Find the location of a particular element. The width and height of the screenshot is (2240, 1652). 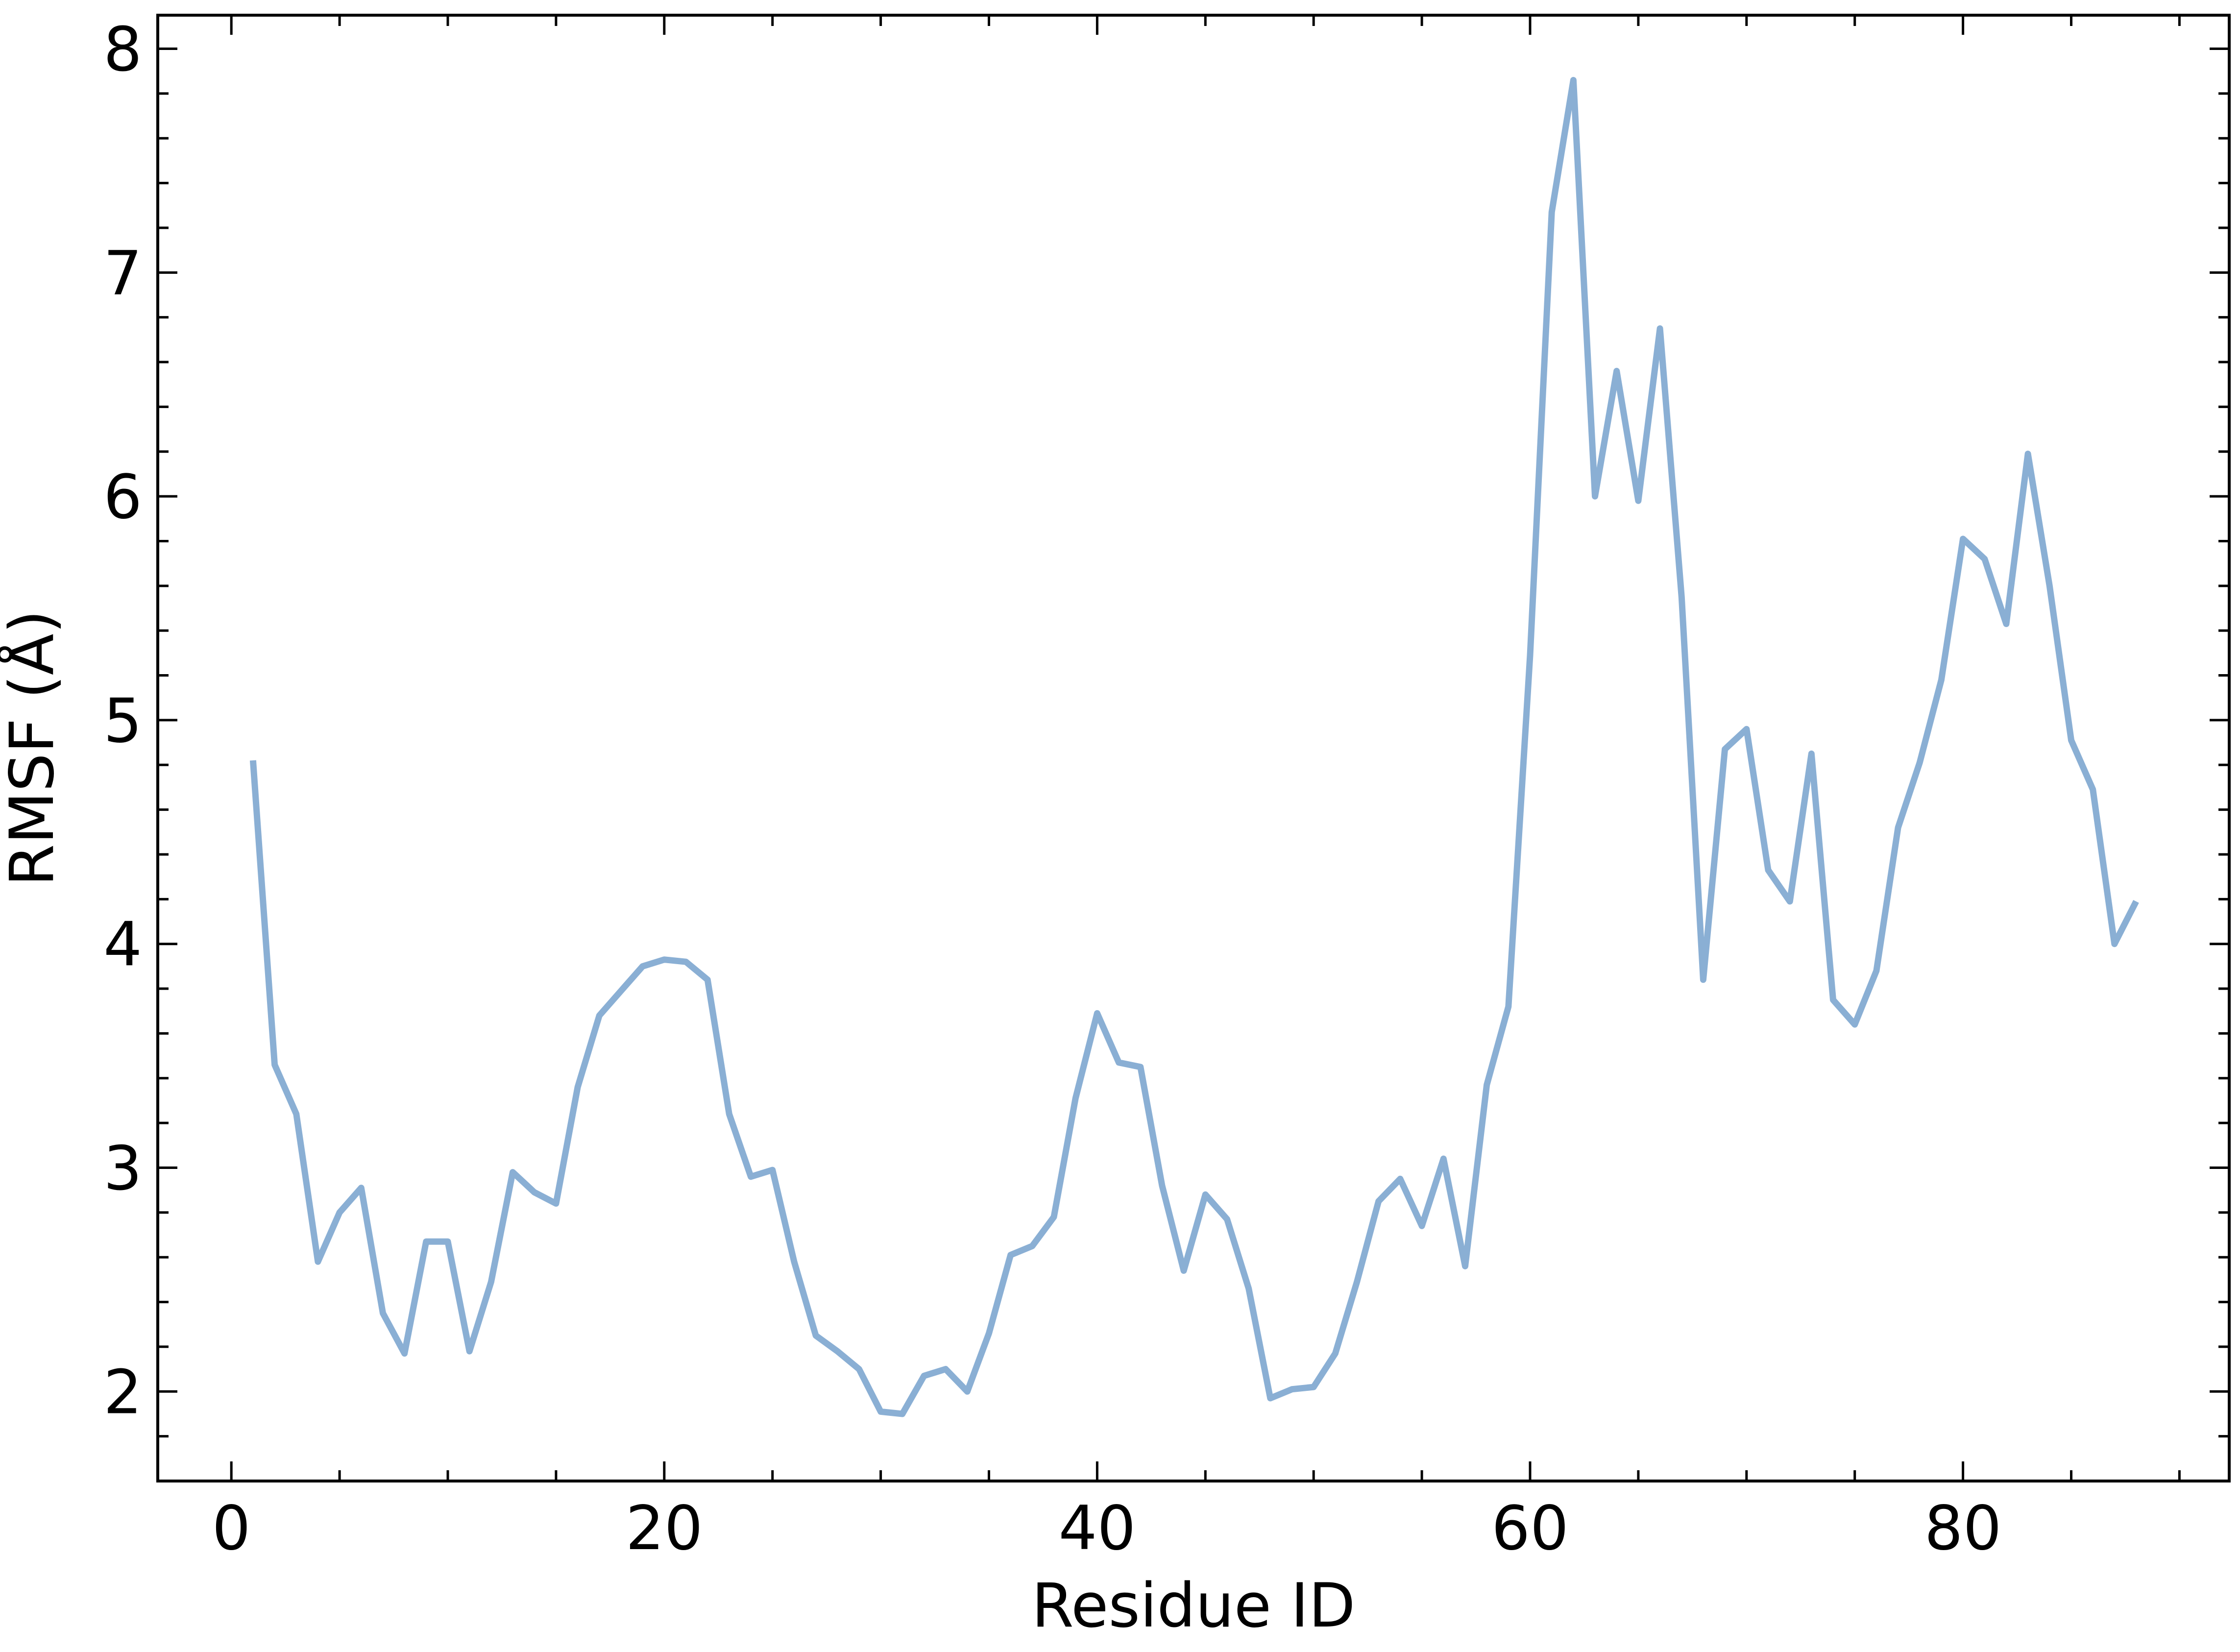

x-tick-label: 20 is located at coordinates (664, 1528).